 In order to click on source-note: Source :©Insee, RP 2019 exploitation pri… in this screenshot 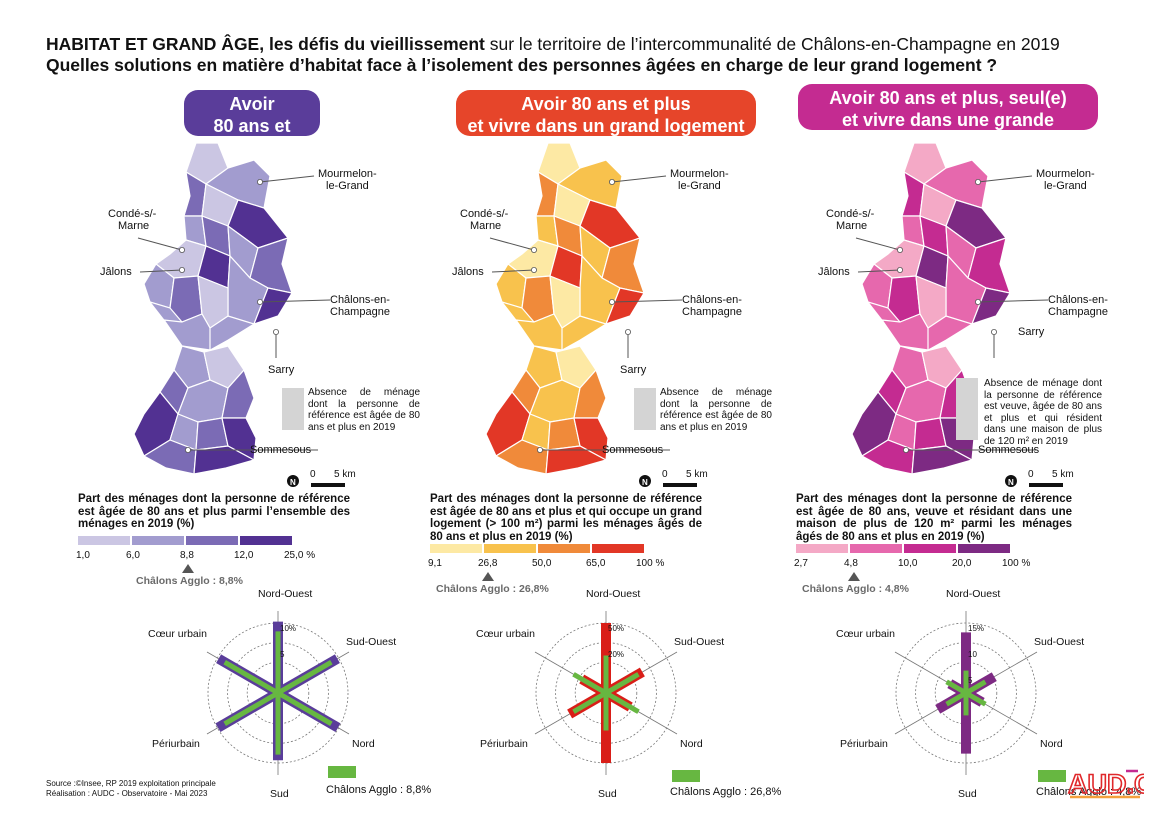, I will do `click(131, 788)`.